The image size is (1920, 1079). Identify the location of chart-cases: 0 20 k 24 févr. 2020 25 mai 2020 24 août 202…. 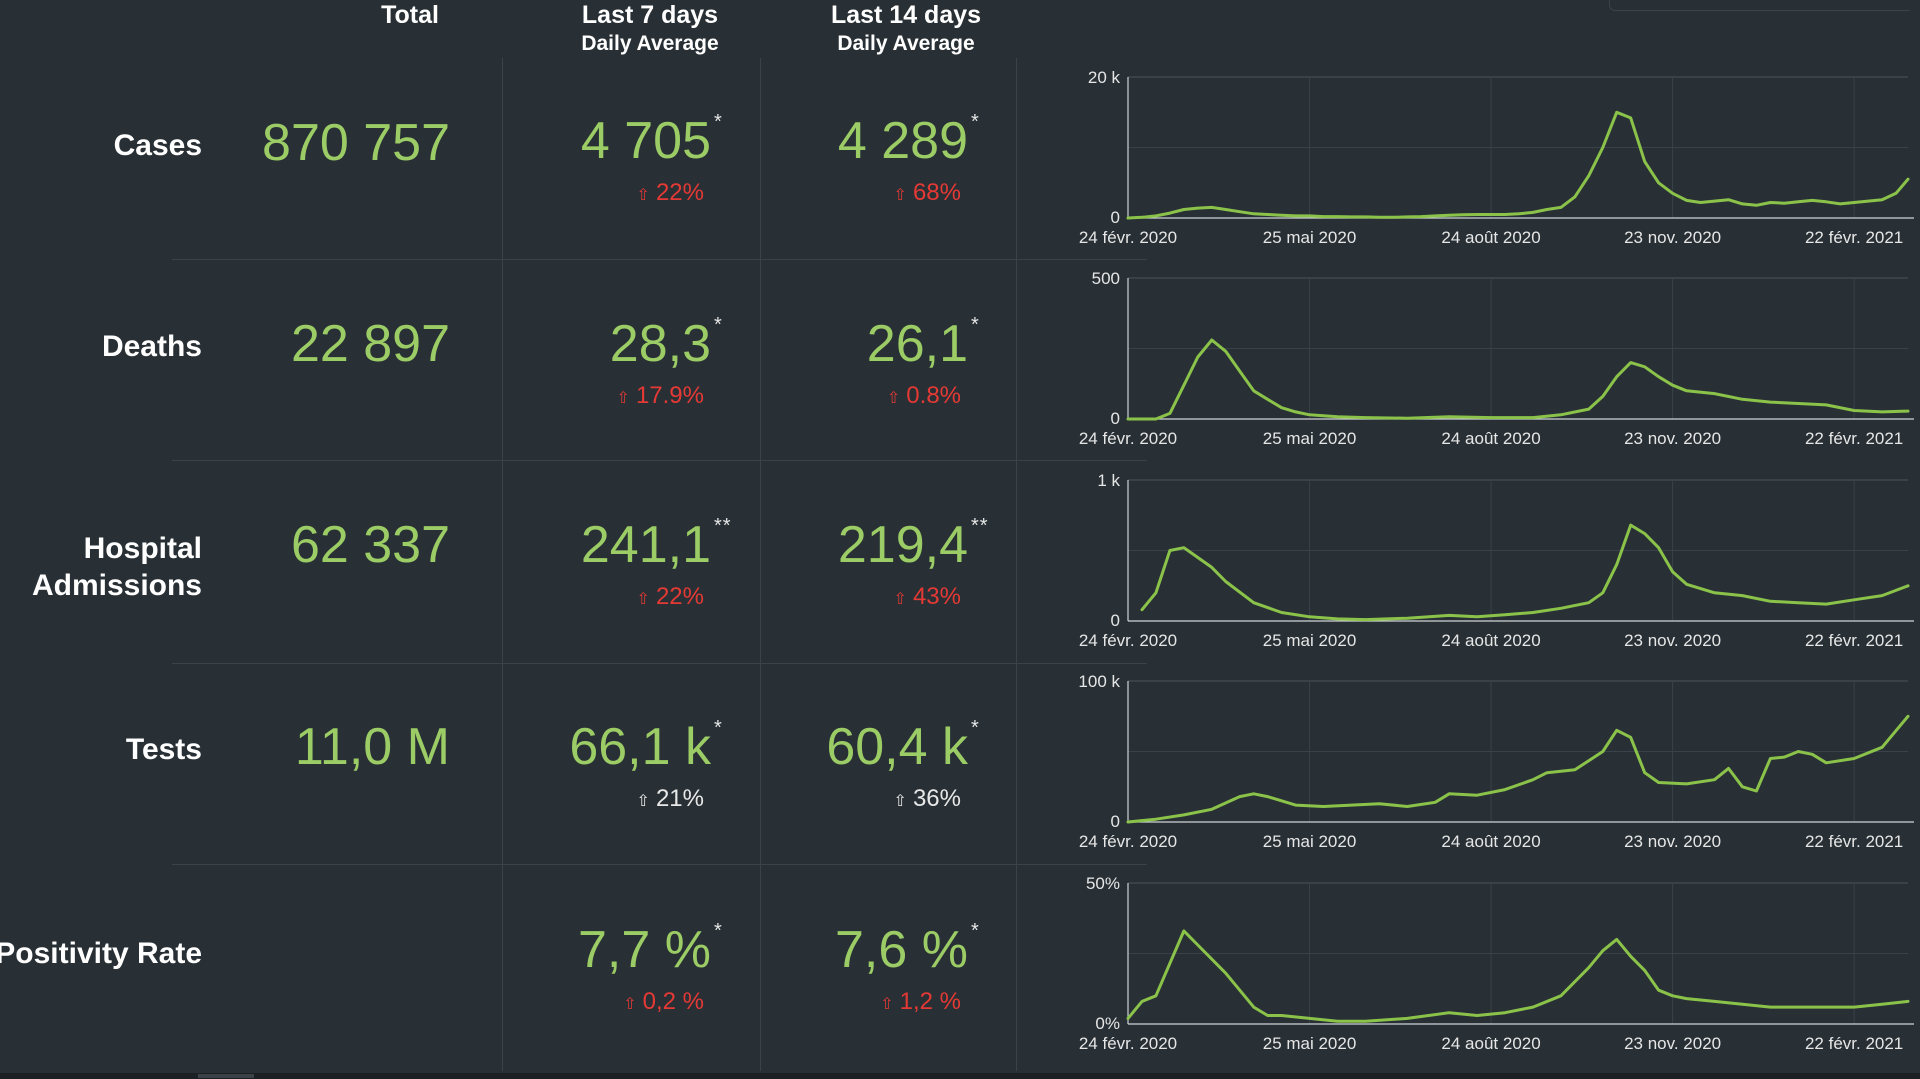
(1485, 166).